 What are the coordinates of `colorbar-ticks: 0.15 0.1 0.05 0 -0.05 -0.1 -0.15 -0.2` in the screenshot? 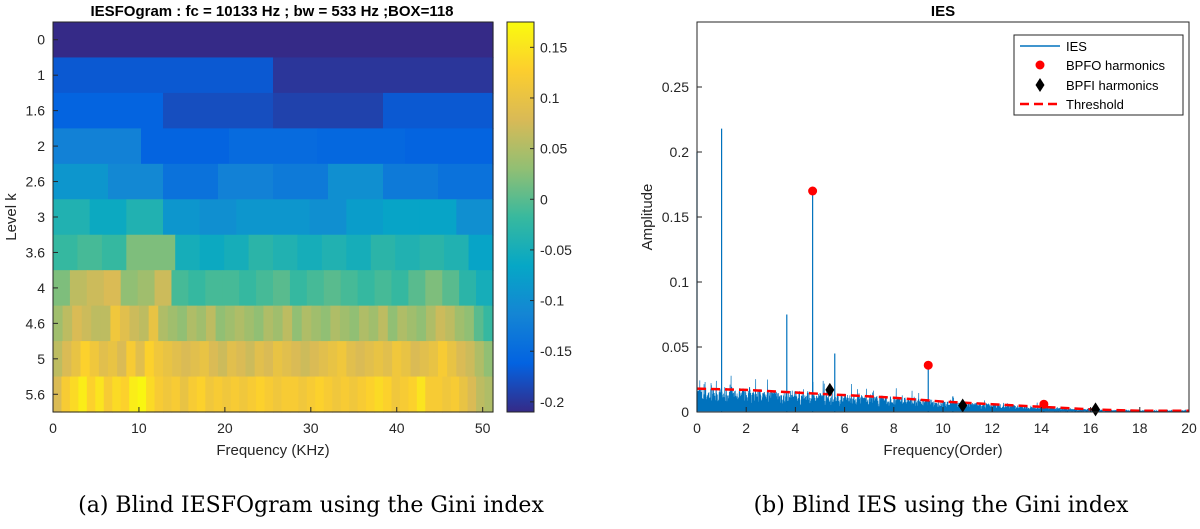 It's located at (551, 224).